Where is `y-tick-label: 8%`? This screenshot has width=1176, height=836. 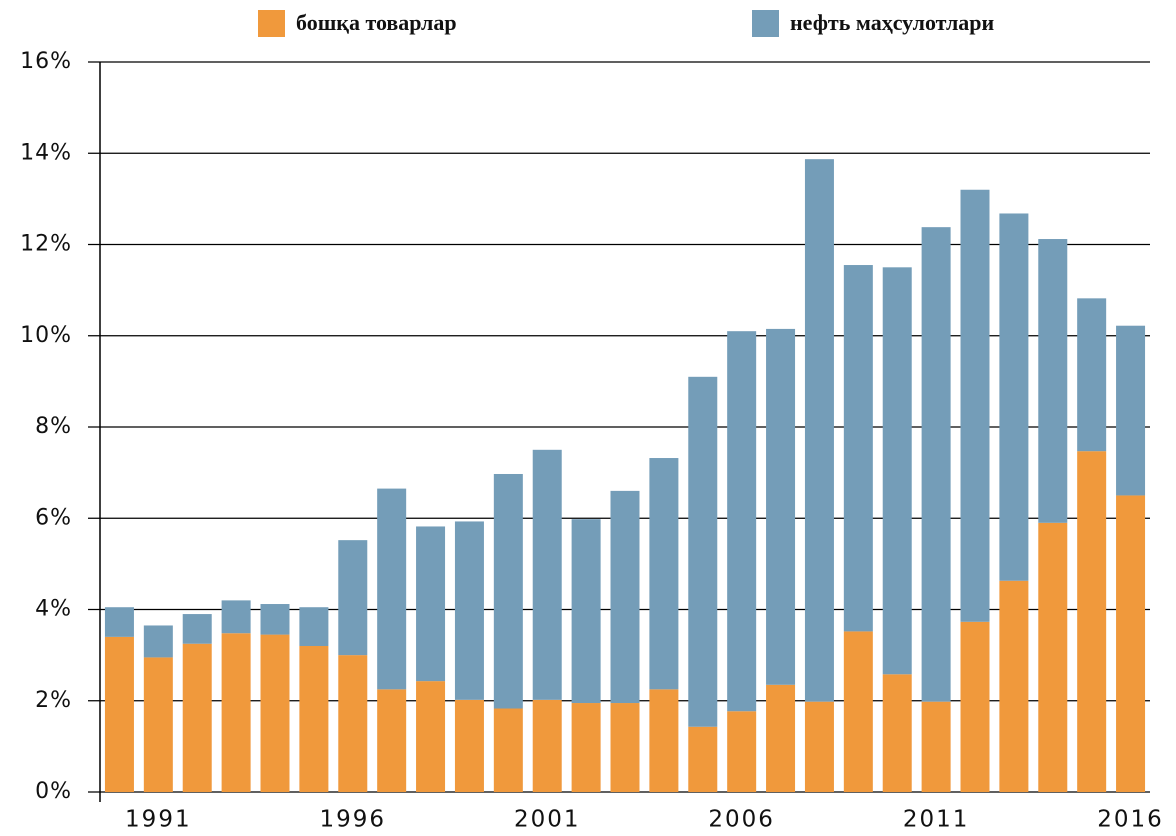
y-tick-label: 8% is located at coordinates (53, 426).